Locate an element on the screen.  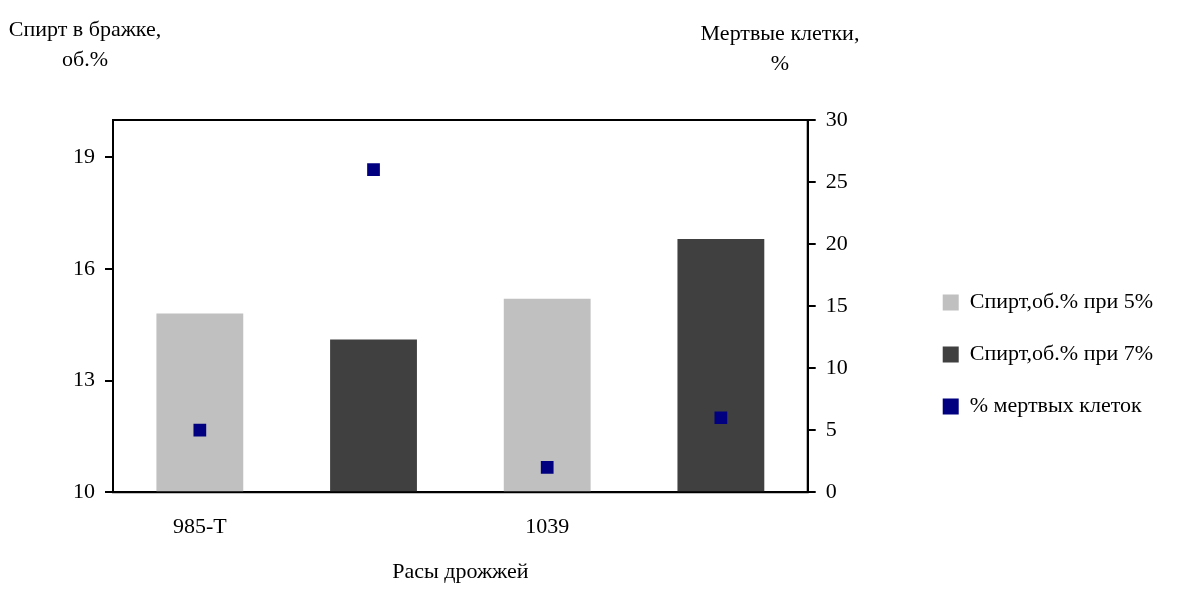
y2-tick-label: 10 is located at coordinates (836, 366).